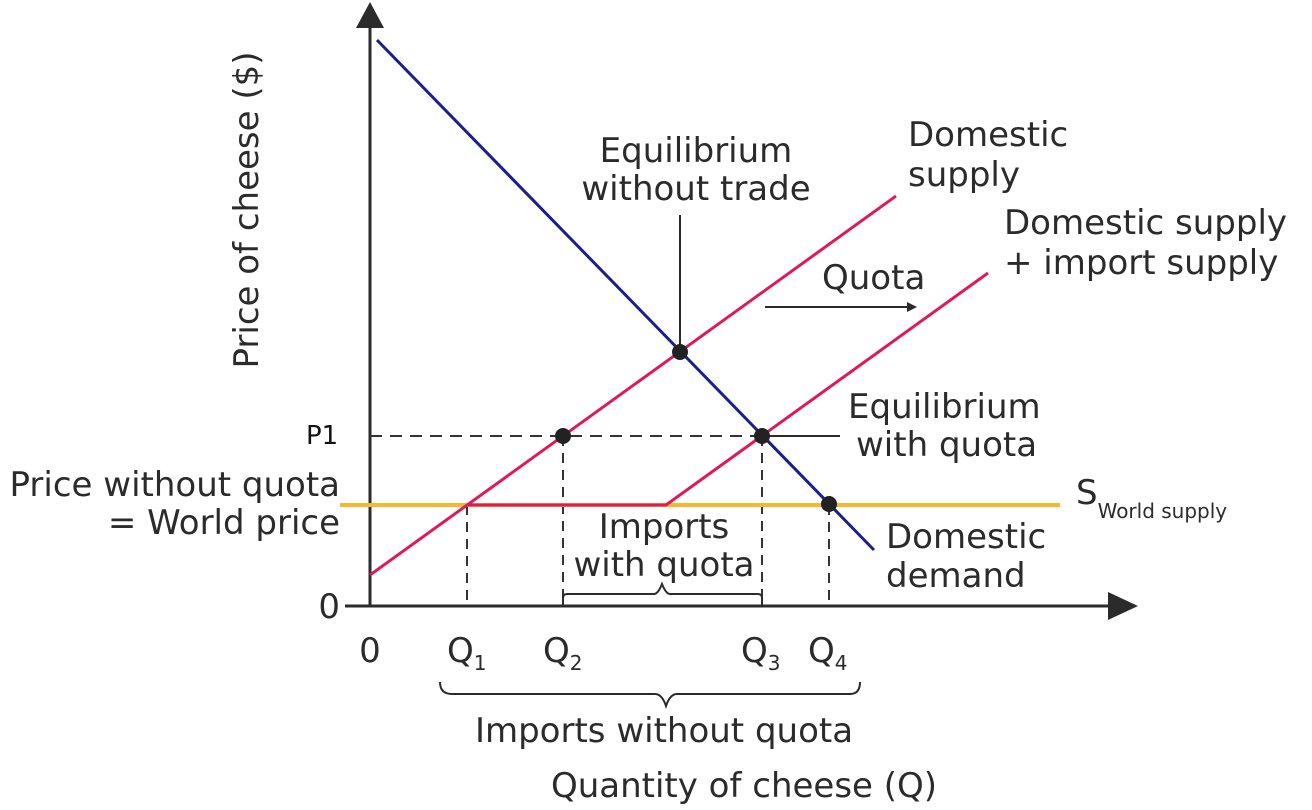 Image resolution: width=1312 pixels, height=810 pixels. I want to click on world-price-label-line1: Price without quota, so click(175, 485).